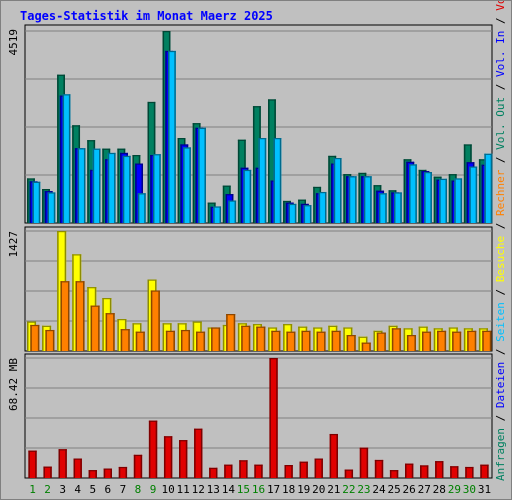  I want to click on bar-visits-rechner-day-14-edge-top, so click(231, 314).